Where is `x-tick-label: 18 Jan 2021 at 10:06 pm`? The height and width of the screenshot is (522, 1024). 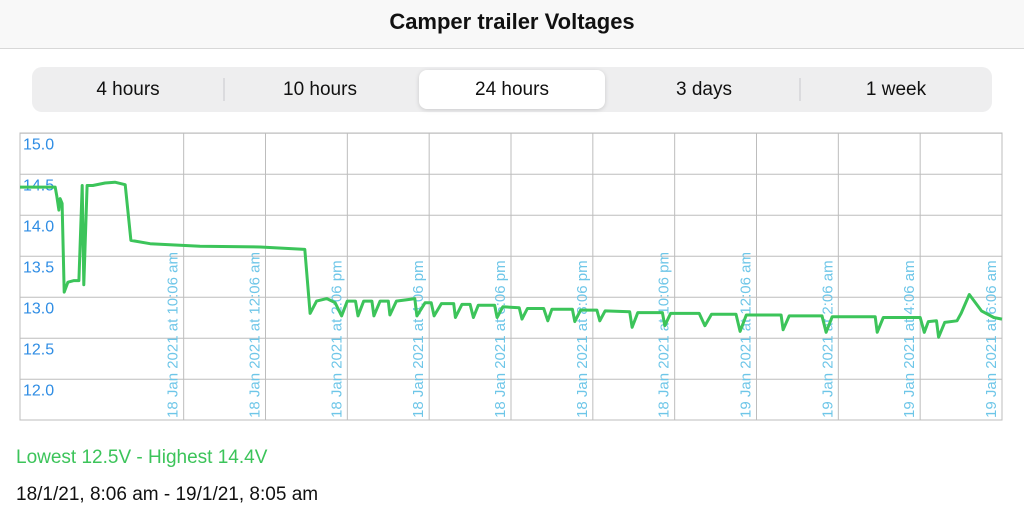 x-tick-label: 18 Jan 2021 at 10:06 pm is located at coordinates (664, 335).